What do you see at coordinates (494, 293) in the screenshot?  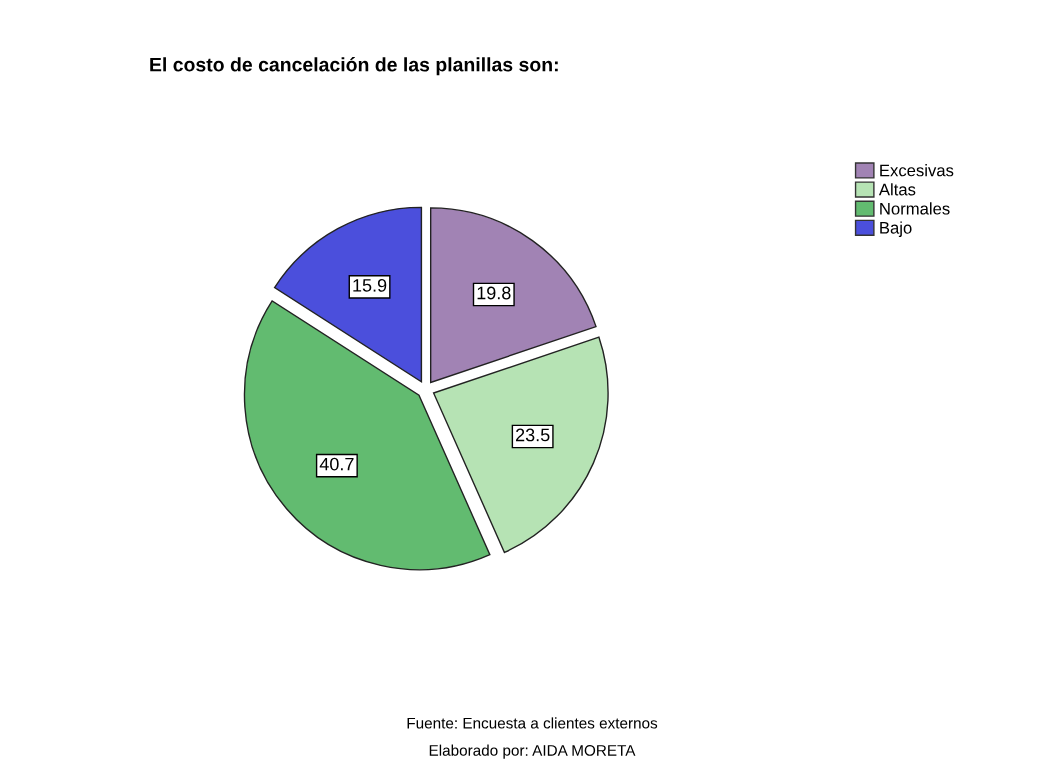 I see `data-label: 19.8` at bounding box center [494, 293].